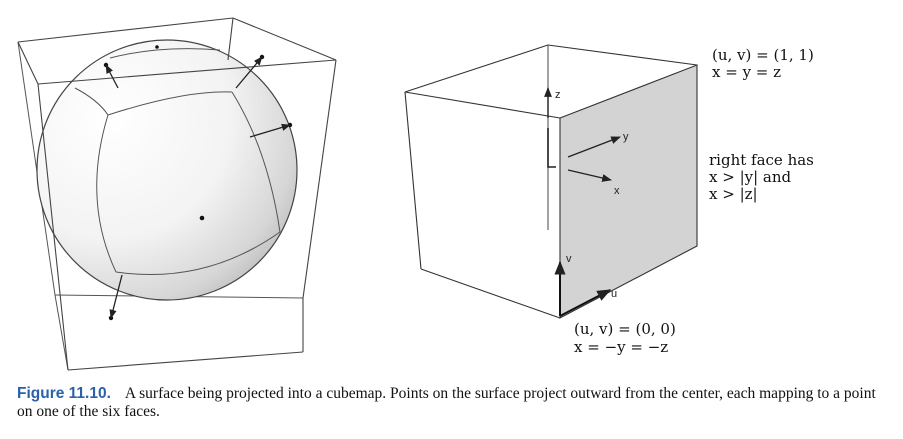  I want to click on figure-label: Figure 11.10., so click(64, 393).